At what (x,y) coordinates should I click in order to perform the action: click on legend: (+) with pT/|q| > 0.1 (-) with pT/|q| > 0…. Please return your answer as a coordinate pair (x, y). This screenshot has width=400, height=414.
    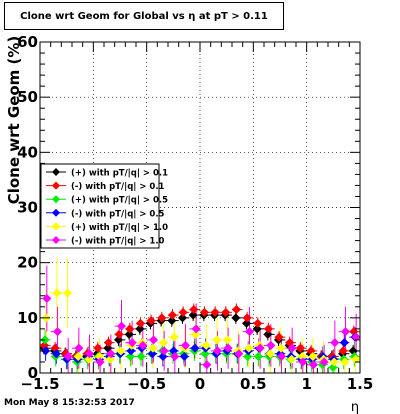
    Looking at the image, I should click on (104, 206).